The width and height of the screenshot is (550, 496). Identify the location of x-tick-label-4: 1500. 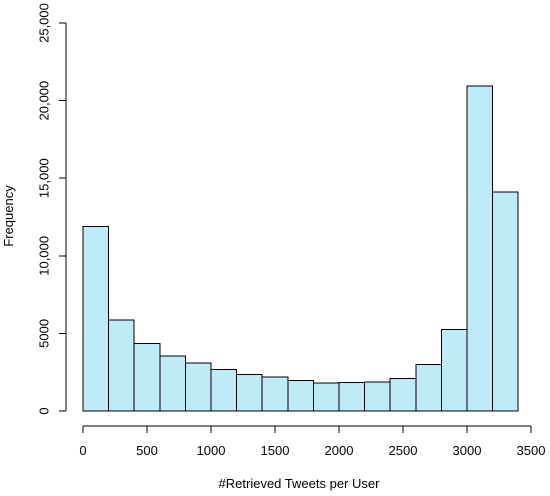
(275, 450).